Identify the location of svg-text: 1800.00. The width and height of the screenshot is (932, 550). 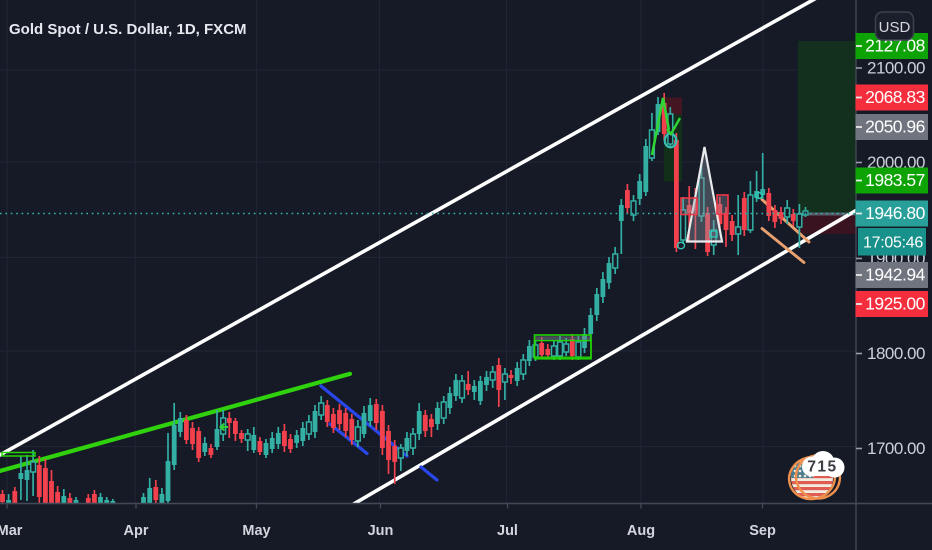
(896, 353).